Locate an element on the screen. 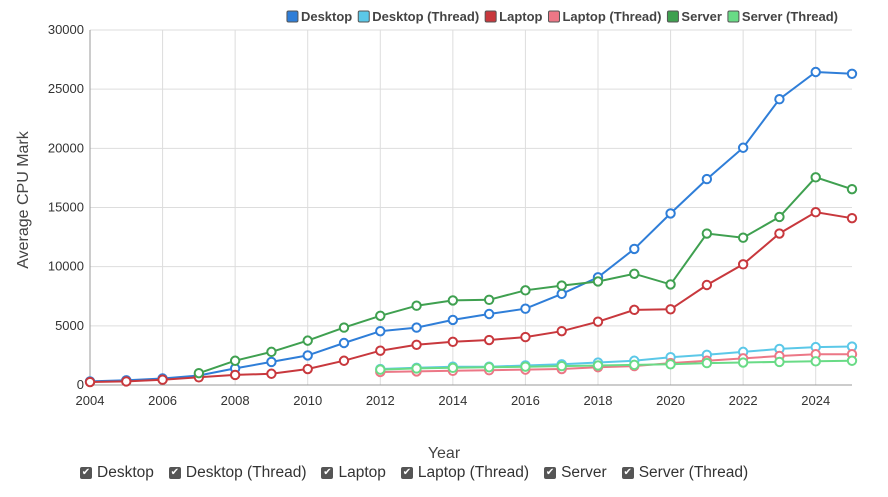 The height and width of the screenshot is (497, 888). toggle-laptop-thread: ✔ Laptop (Thread) is located at coordinates (464, 473).